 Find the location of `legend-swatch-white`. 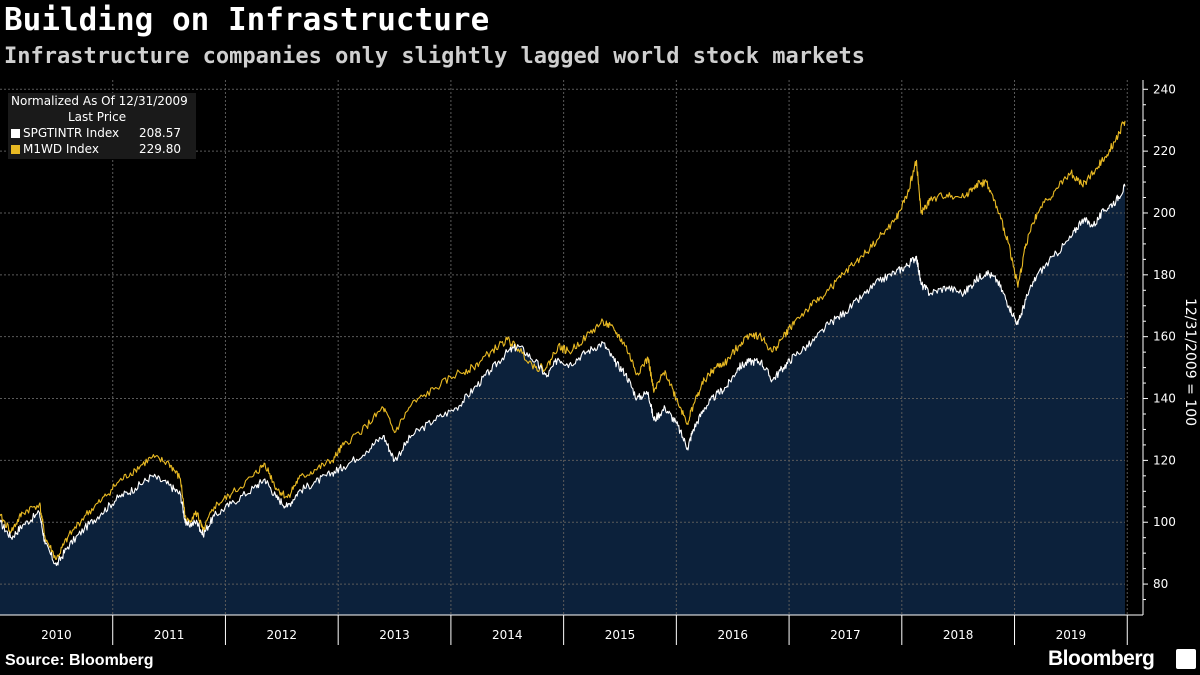

legend-swatch-white is located at coordinates (15, 133).